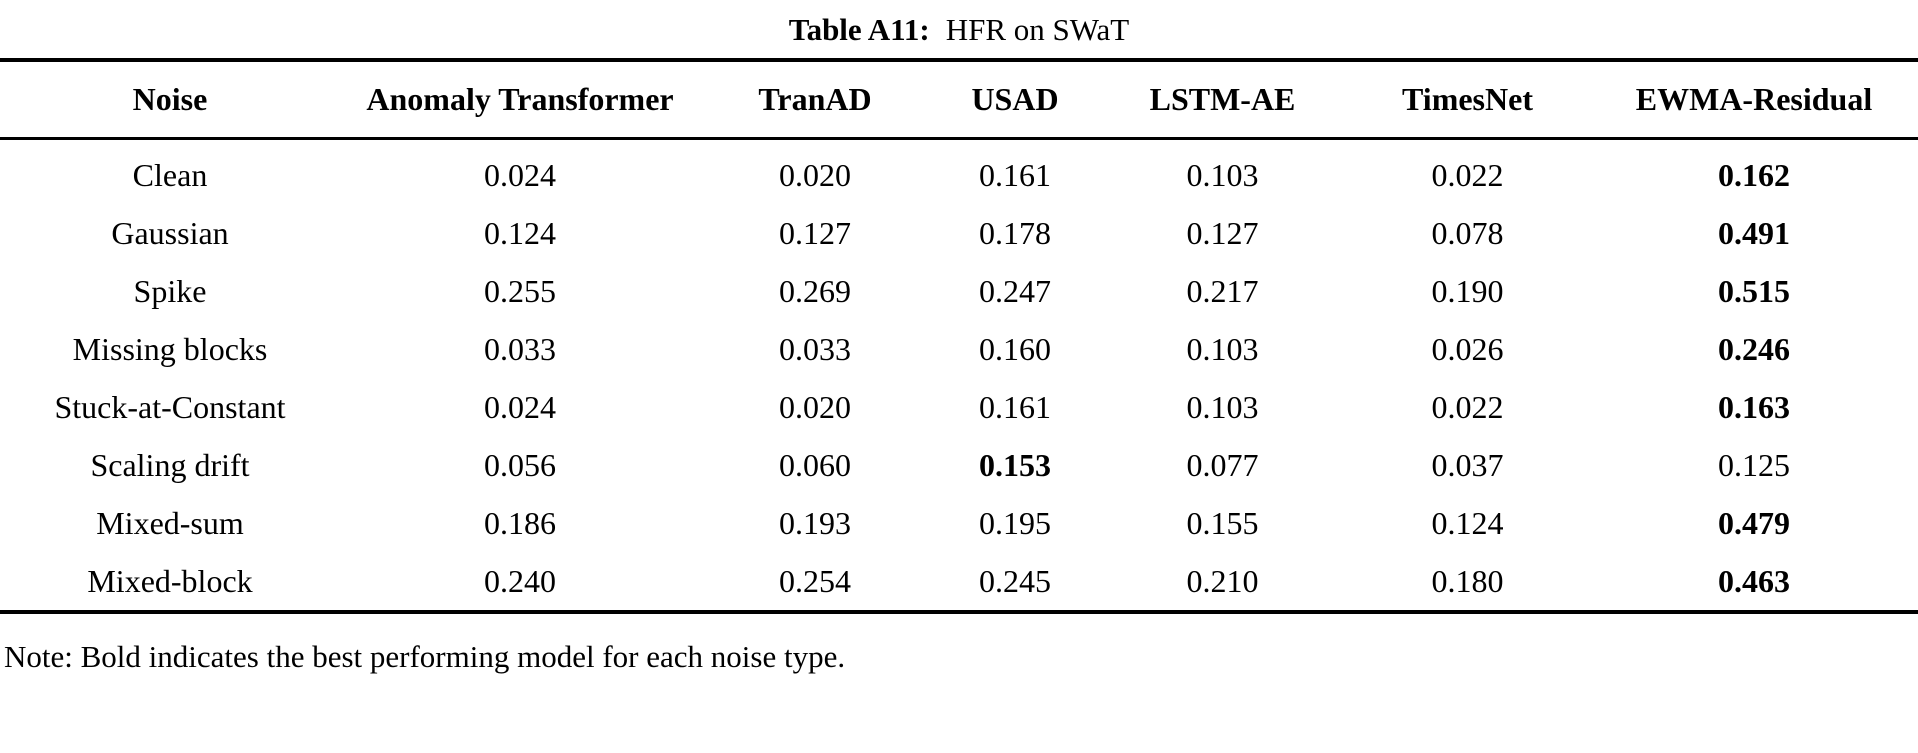  Describe the element at coordinates (1754, 232) in the screenshot. I see `value-cell: 0.491` at that location.